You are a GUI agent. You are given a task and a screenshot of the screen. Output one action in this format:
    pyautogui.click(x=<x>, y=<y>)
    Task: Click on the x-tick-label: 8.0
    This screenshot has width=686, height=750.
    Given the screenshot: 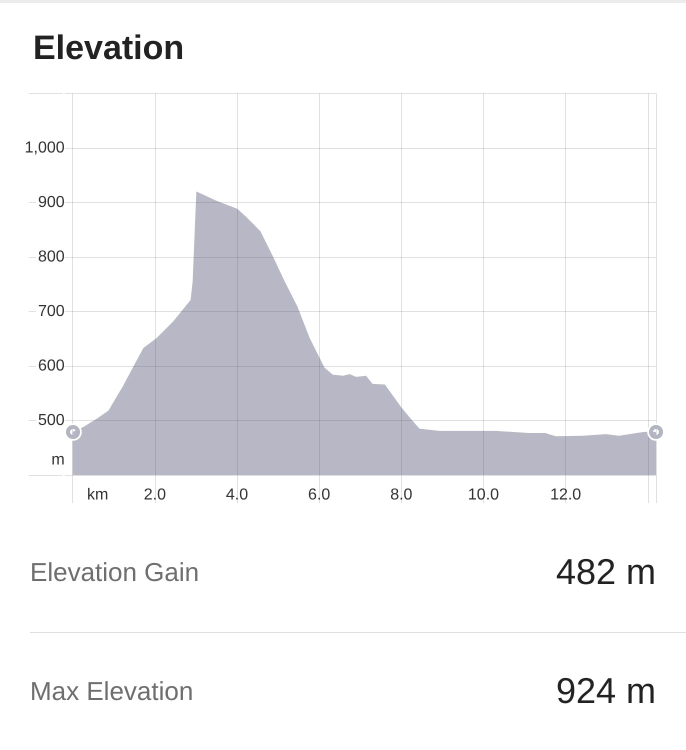 What is the action you would take?
    pyautogui.click(x=401, y=495)
    